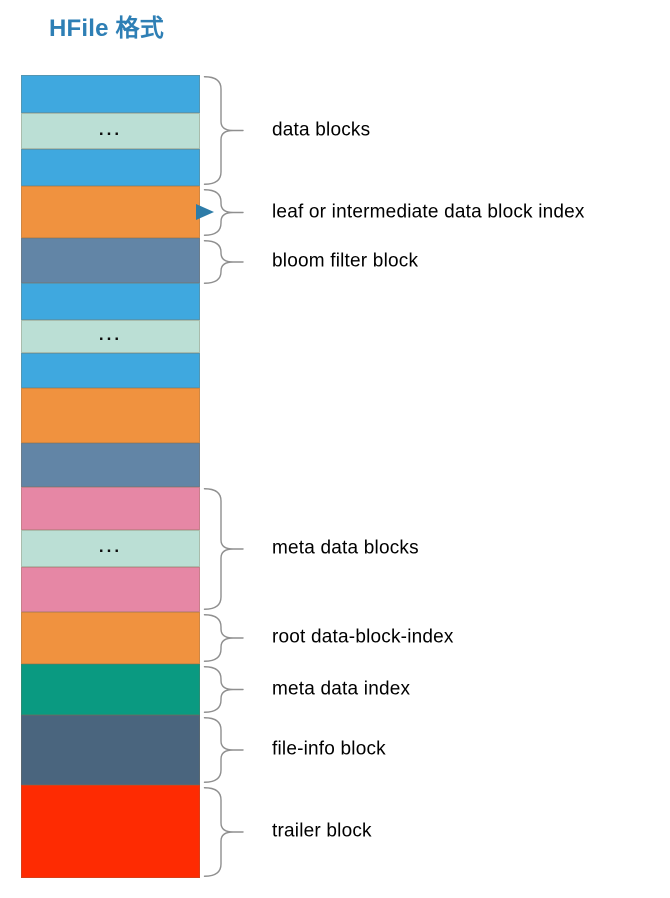  What do you see at coordinates (110, 638) in the screenshot?
I see `root-index-block` at bounding box center [110, 638].